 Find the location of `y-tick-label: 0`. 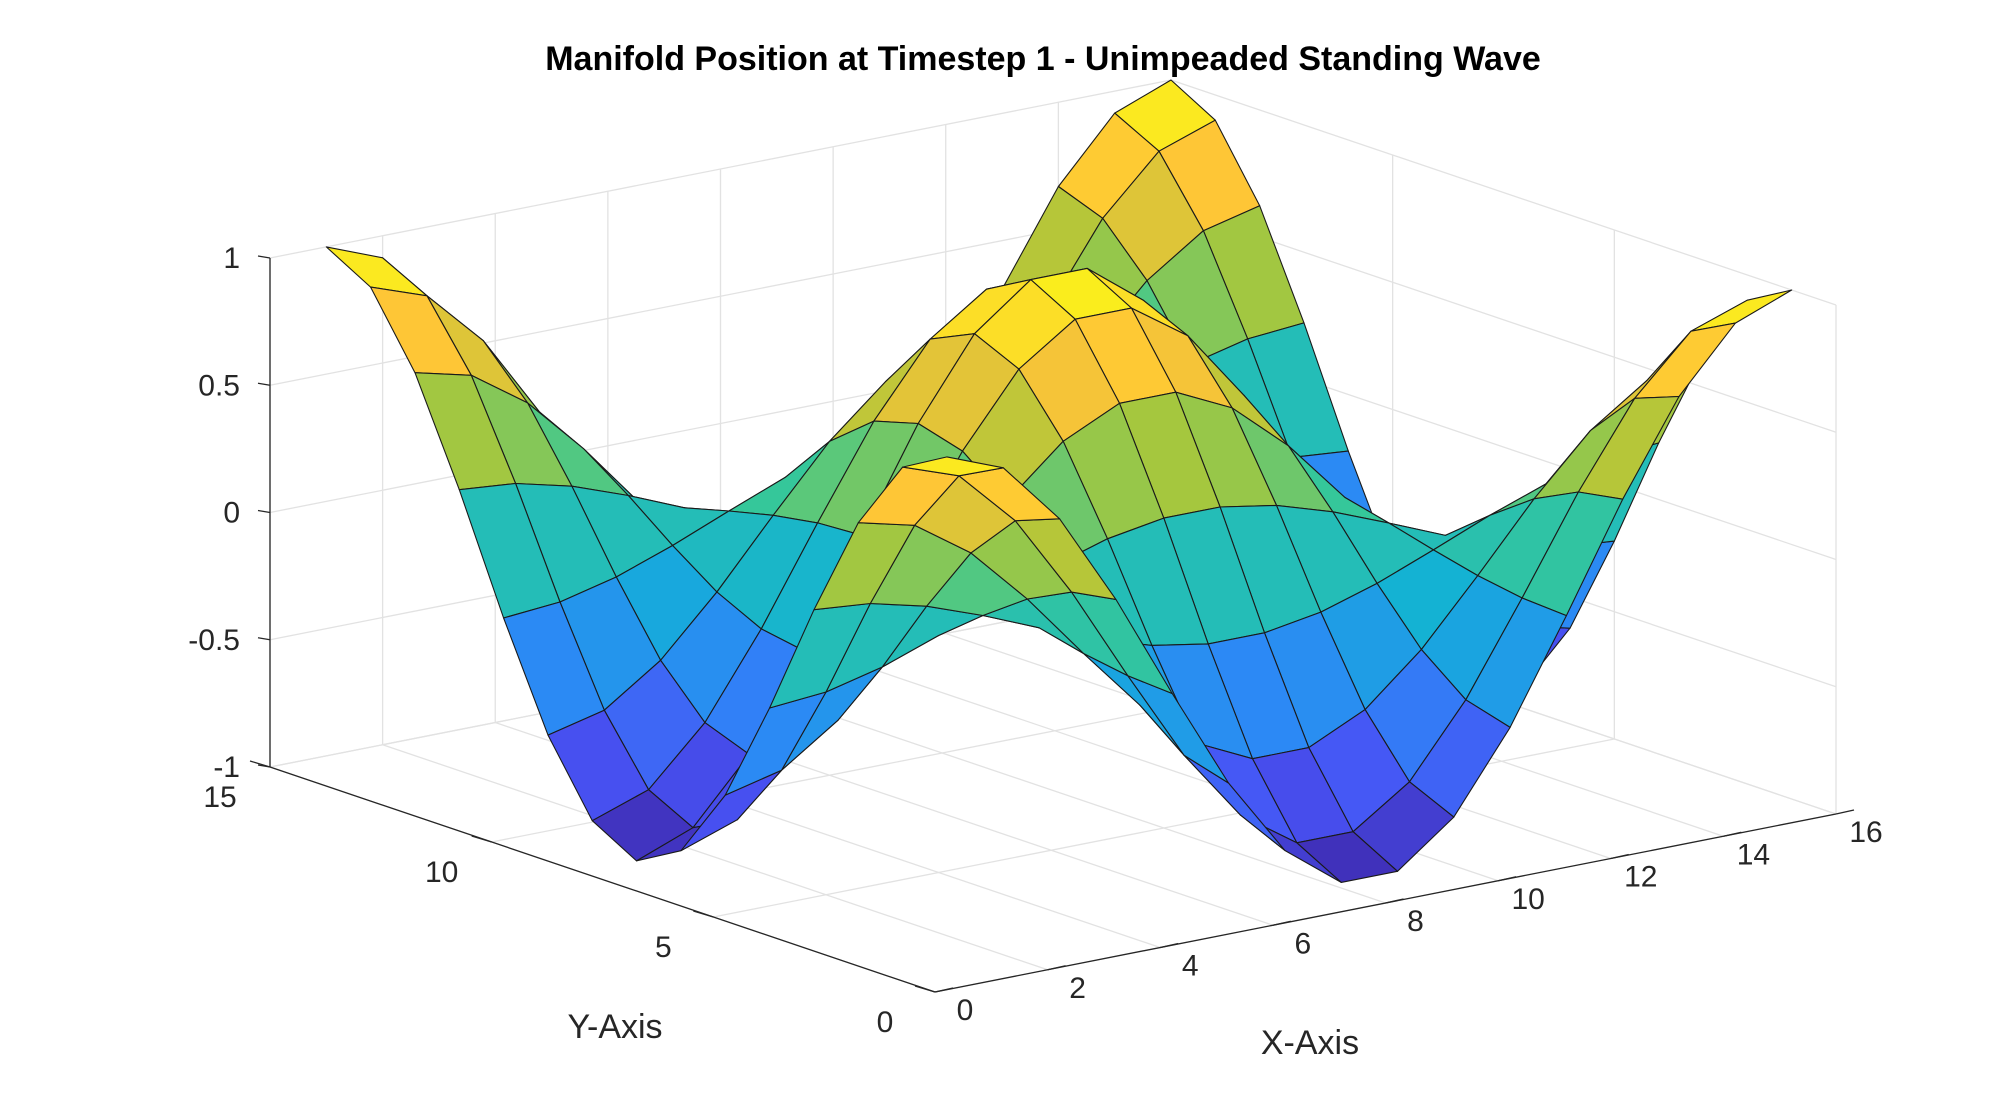

y-tick-label: 0 is located at coordinates (885, 1022).